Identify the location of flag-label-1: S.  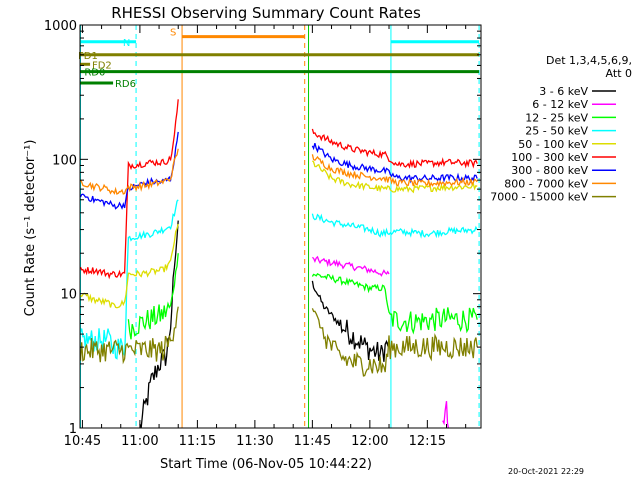
(173, 33).